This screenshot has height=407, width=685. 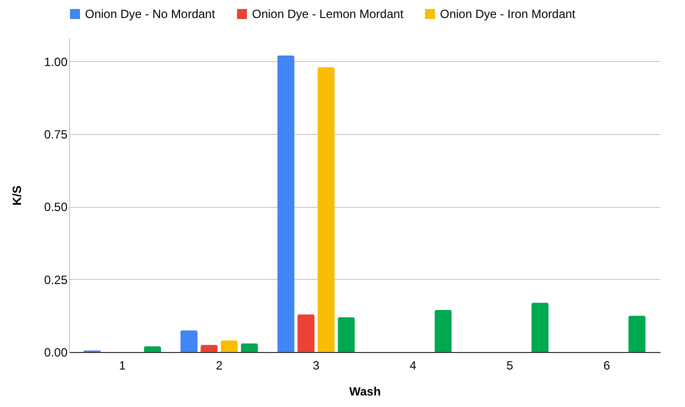 I want to click on x-tick-label: 3, so click(x=316, y=365).